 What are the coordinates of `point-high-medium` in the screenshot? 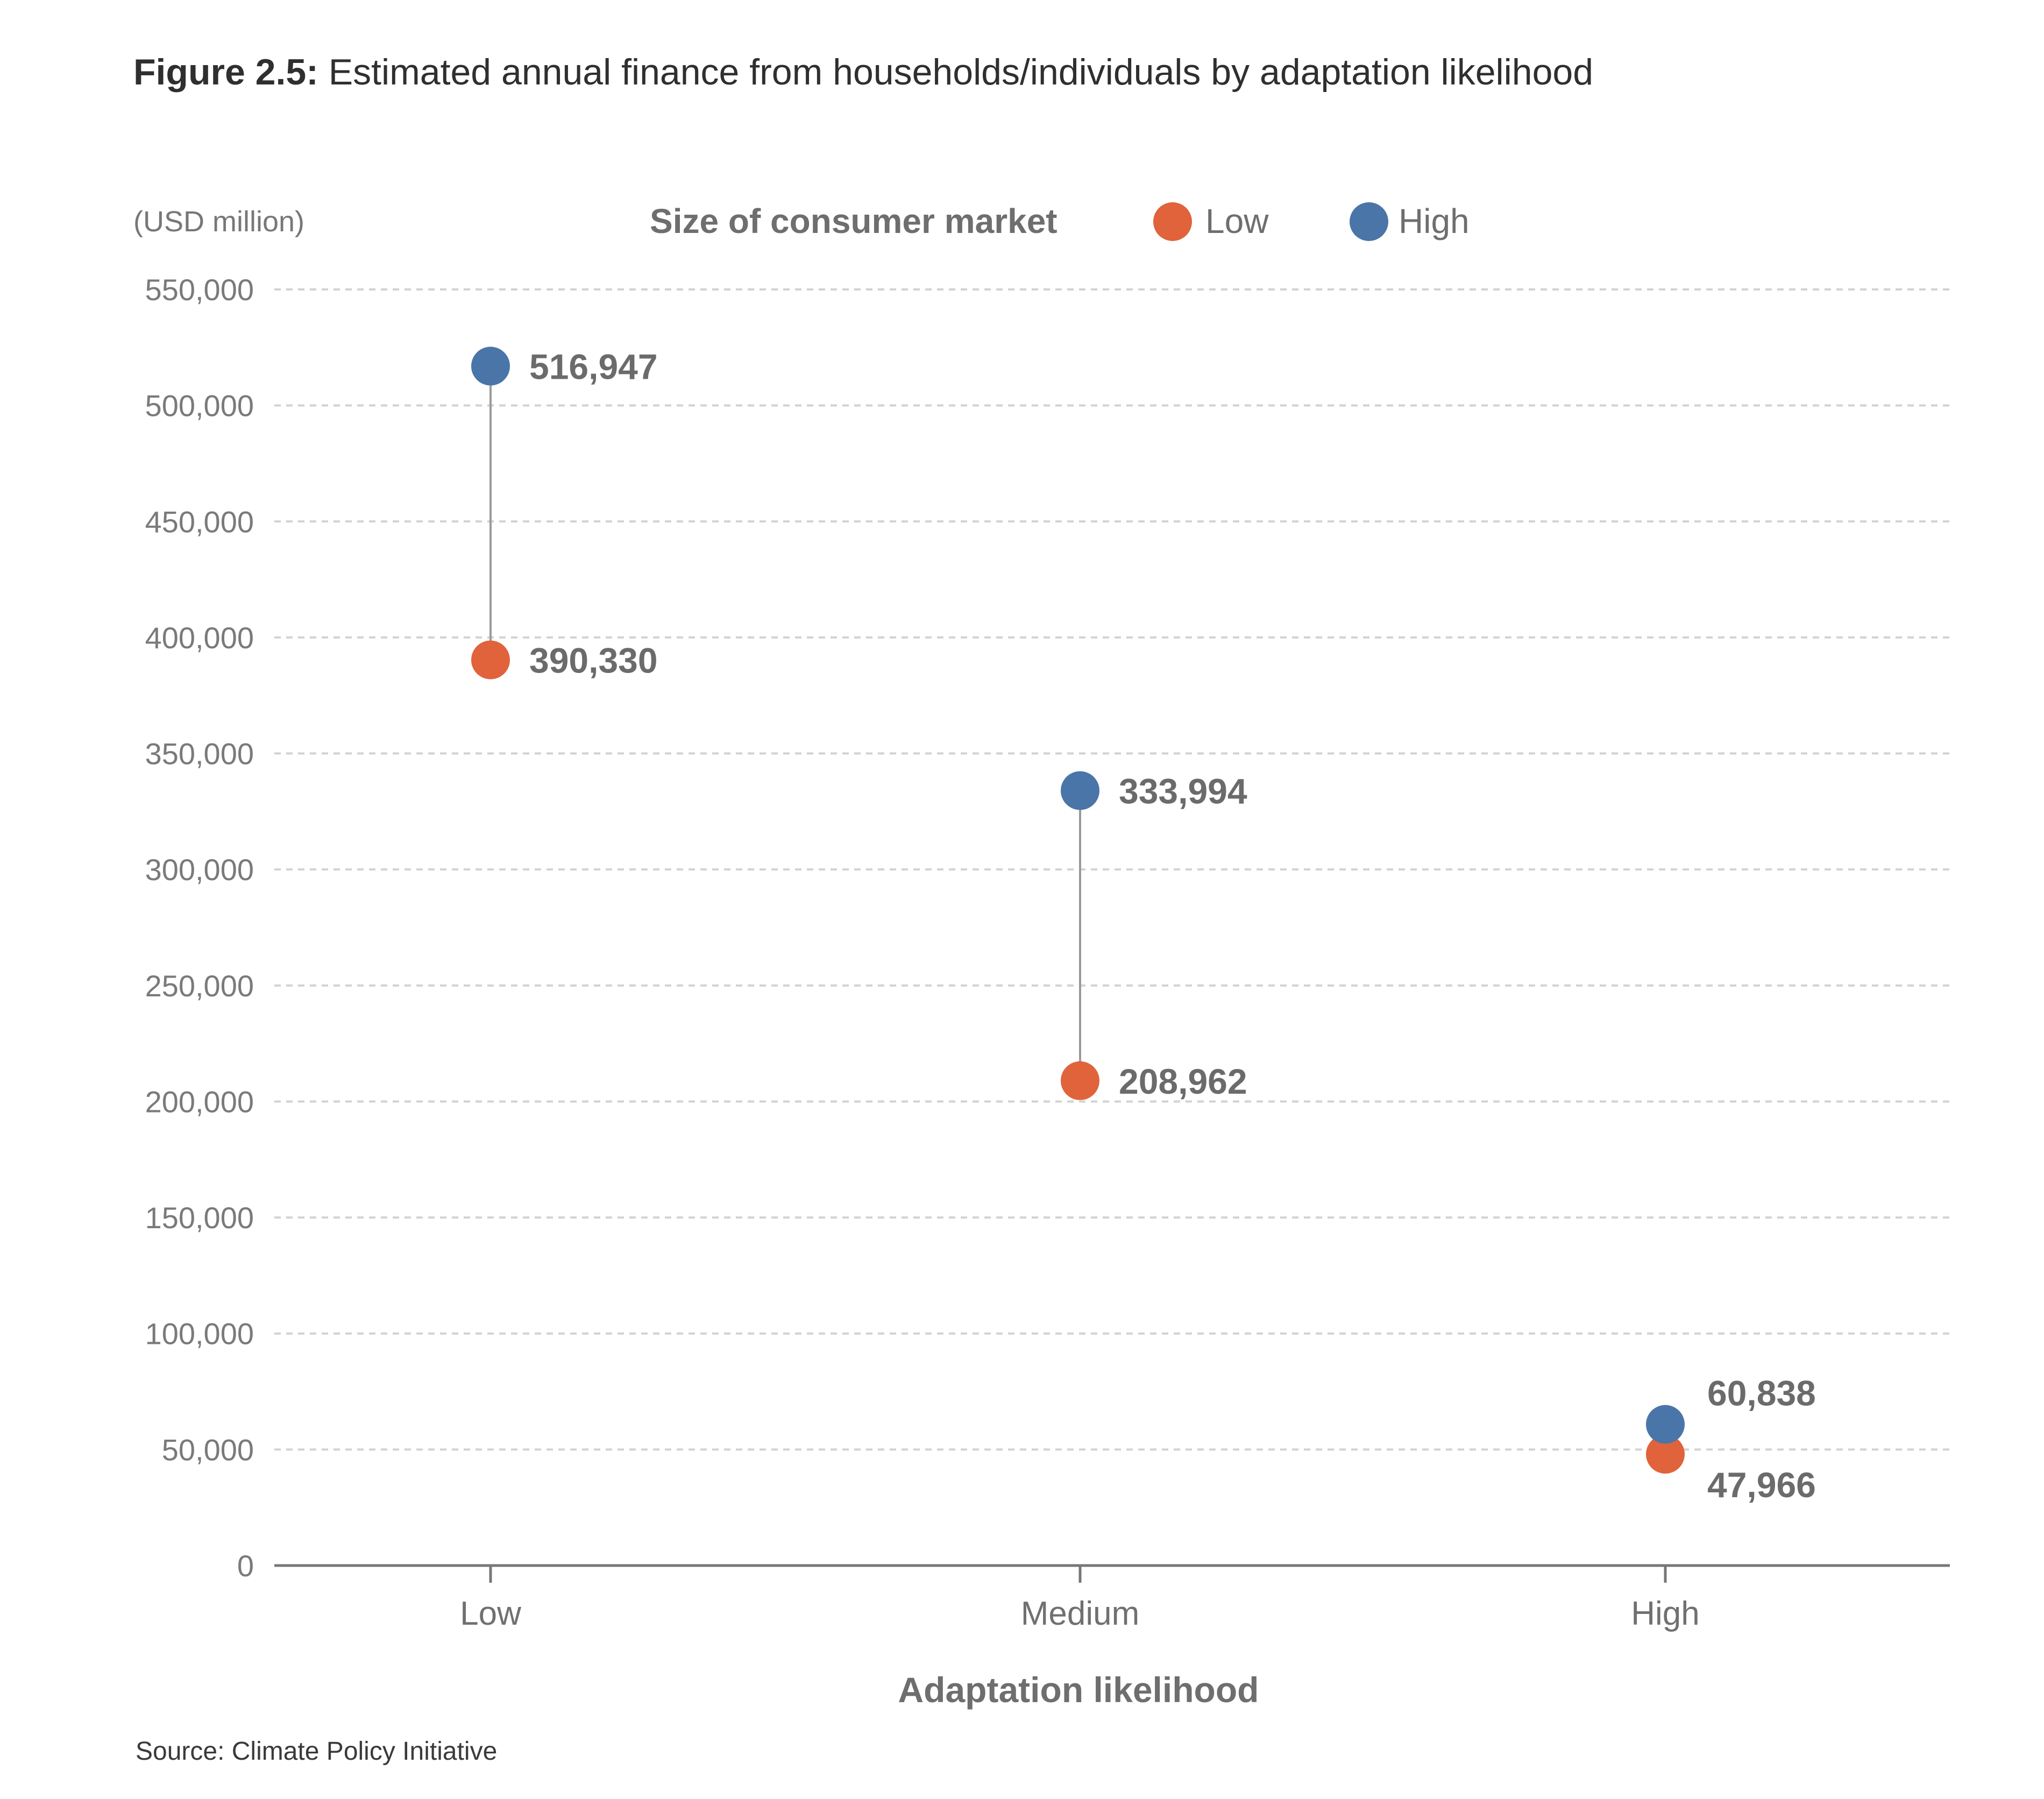 It's located at (1080, 790).